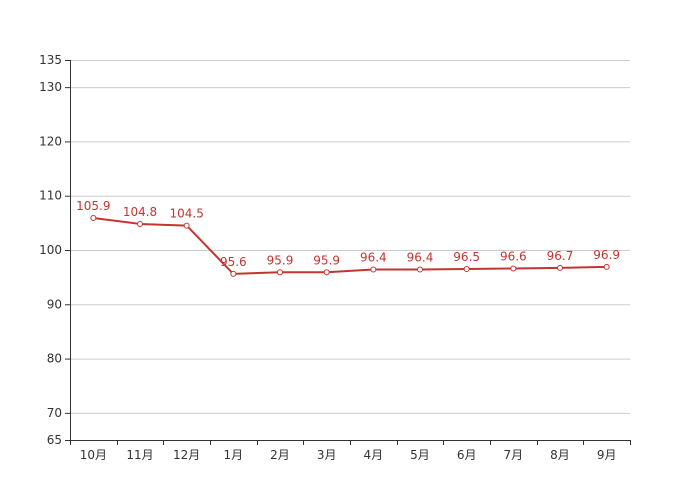  What do you see at coordinates (186, 455) in the screenshot?
I see `x-tick-label: 12月` at bounding box center [186, 455].